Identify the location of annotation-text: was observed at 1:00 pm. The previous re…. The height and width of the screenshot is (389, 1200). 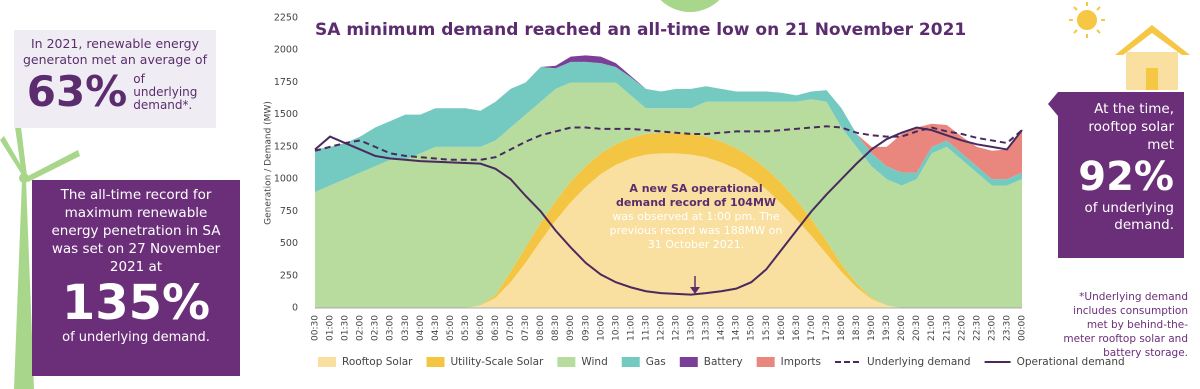
(696, 230).